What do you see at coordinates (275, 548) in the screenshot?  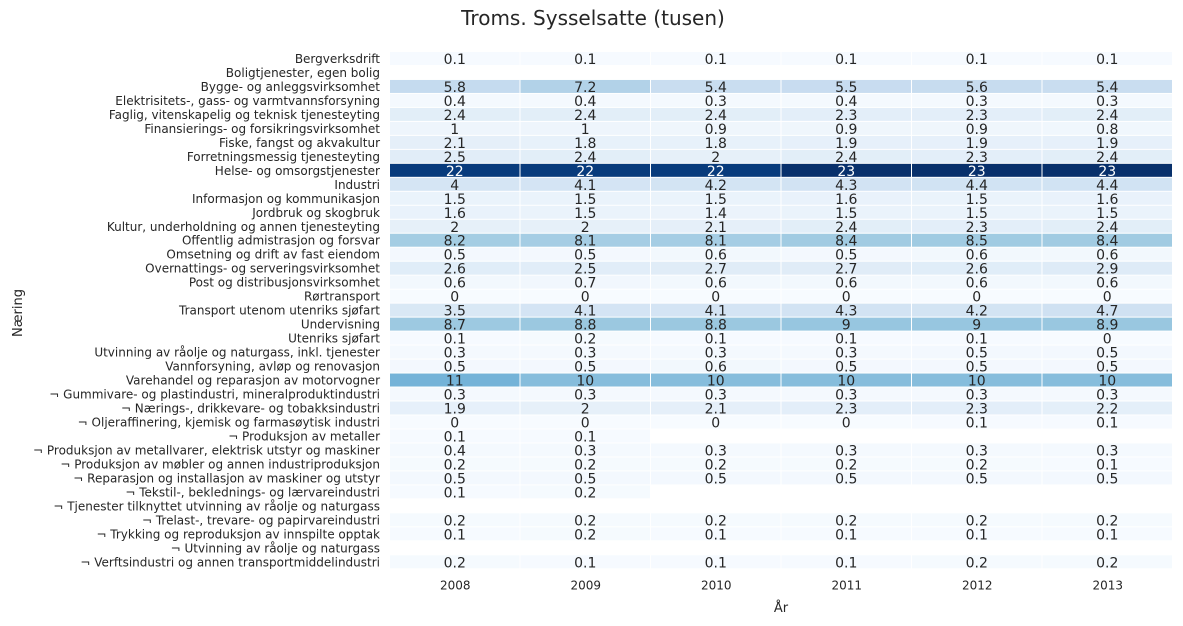 I see `row-label: ¬ Utvinning av råolje og naturgass` at bounding box center [275, 548].